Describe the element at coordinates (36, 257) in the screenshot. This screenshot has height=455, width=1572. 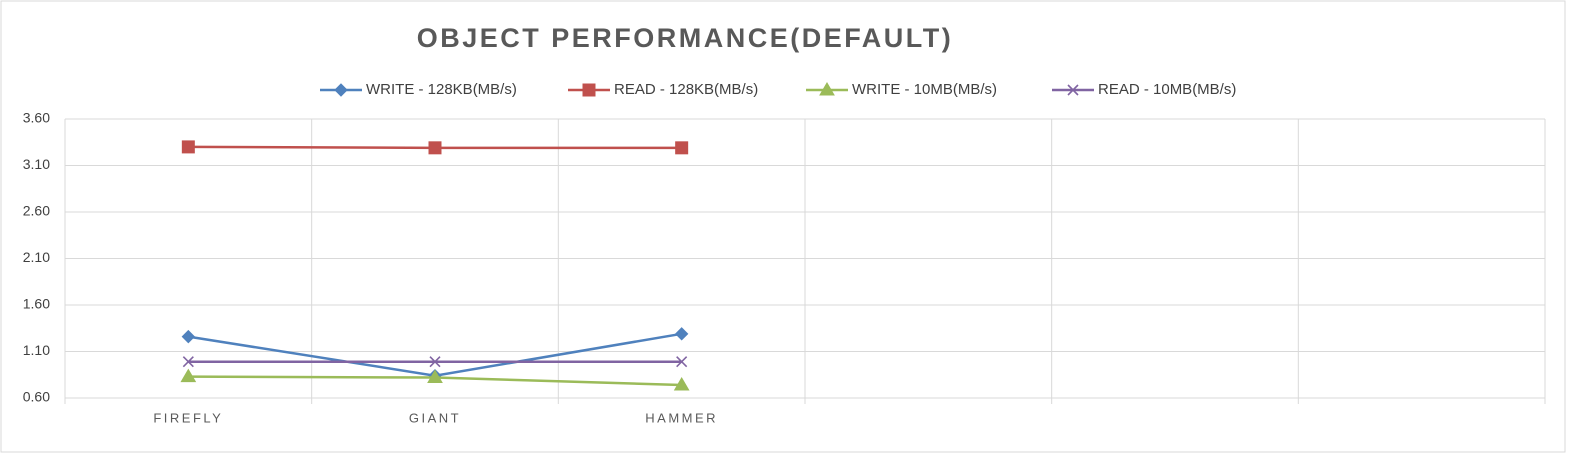
I see `y-tick-label: 2.10` at that location.